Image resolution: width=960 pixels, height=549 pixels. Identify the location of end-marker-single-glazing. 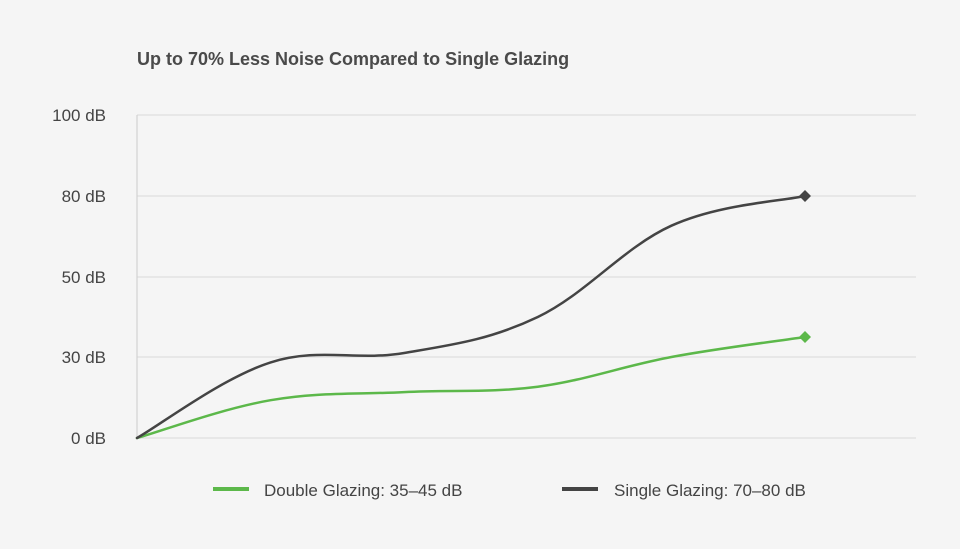
(805, 196).